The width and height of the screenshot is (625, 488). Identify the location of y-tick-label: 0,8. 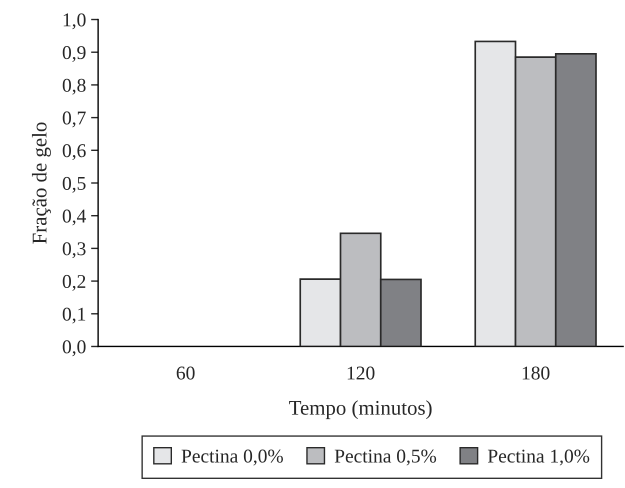
(74, 86).